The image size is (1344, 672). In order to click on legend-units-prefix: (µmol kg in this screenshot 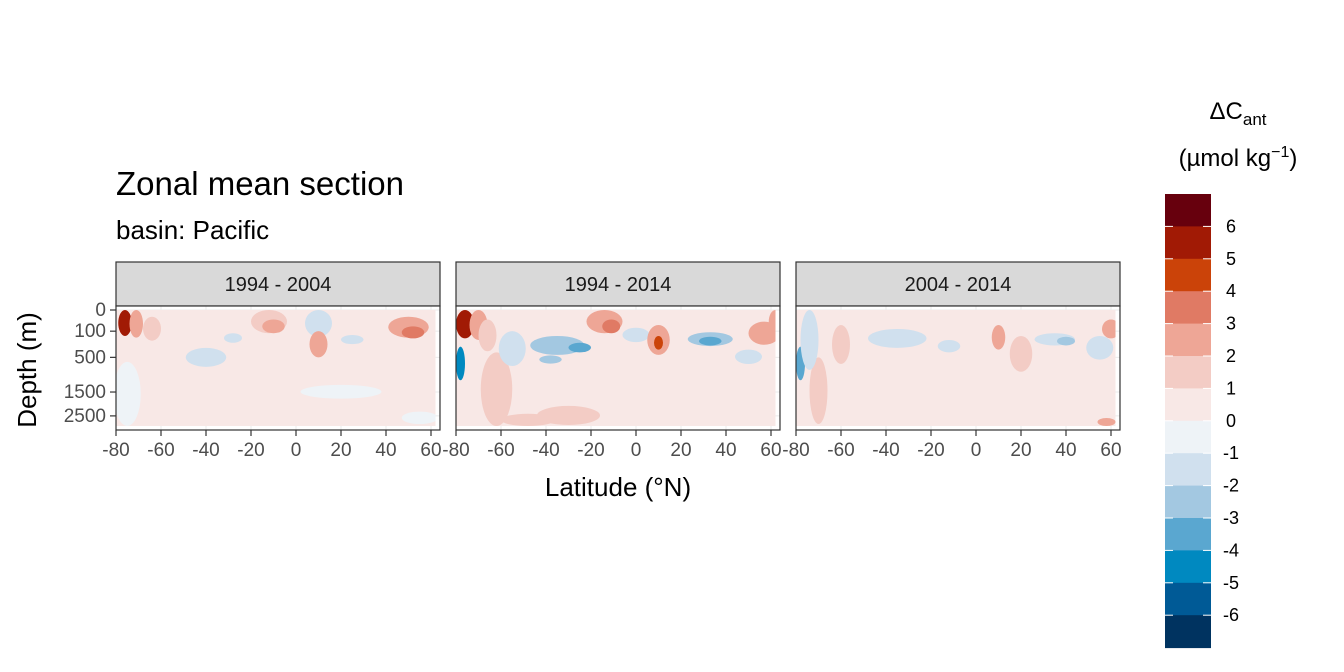, I will do `click(1225, 158)`.